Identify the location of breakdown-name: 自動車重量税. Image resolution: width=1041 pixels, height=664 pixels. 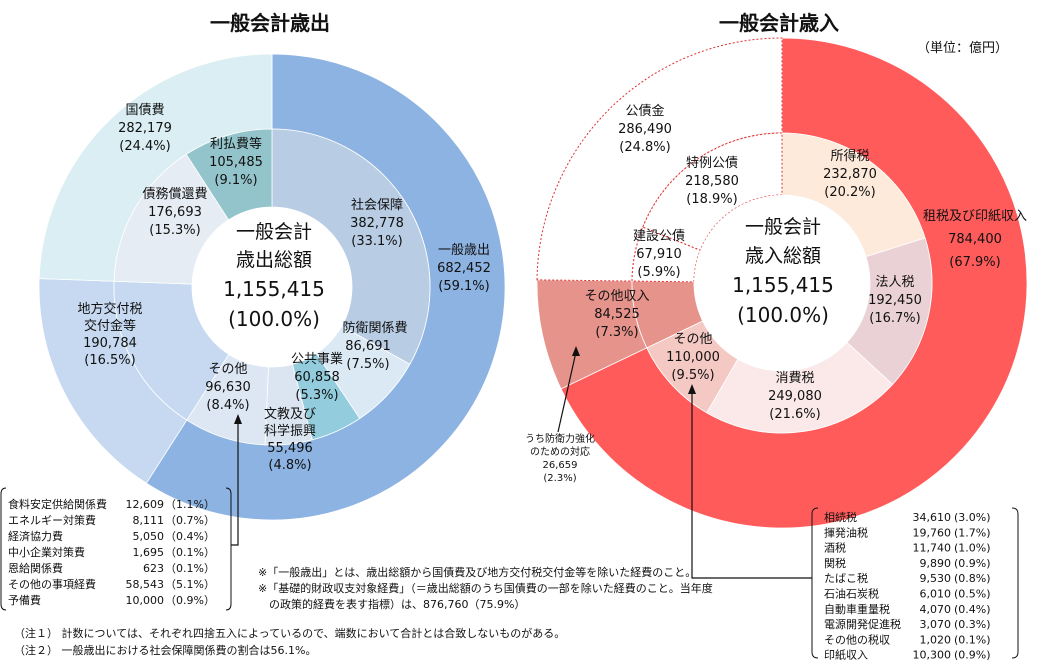
(857, 609).